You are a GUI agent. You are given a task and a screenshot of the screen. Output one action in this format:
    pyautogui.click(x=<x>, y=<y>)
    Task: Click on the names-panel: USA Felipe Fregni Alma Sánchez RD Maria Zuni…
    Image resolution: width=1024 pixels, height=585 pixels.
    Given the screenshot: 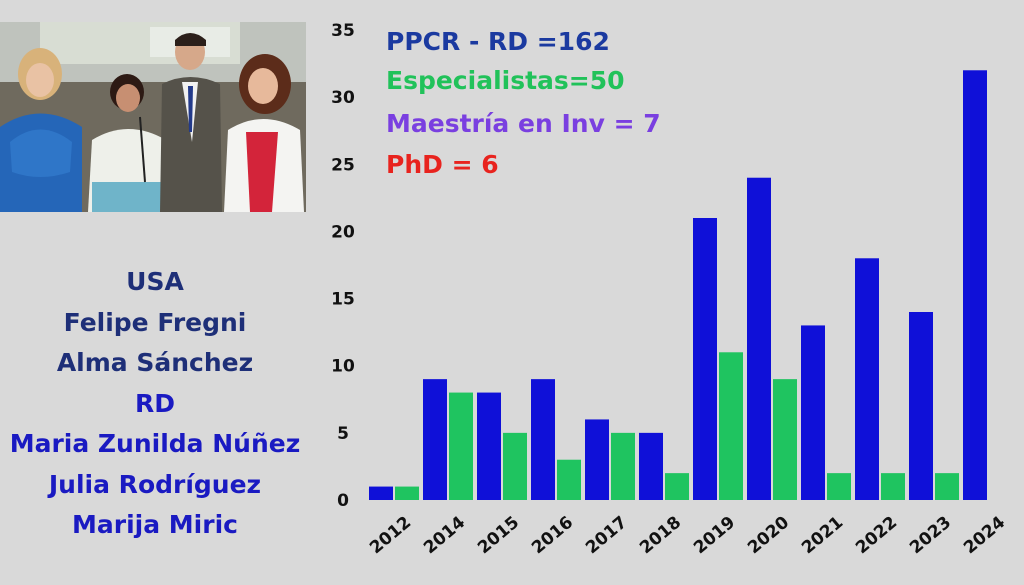 What is the action you would take?
    pyautogui.click(x=155, y=404)
    